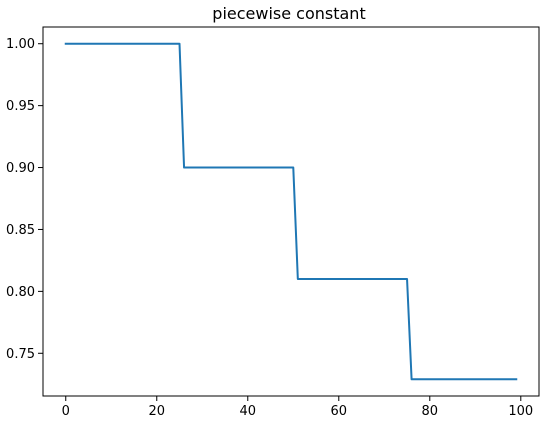 The width and height of the screenshot is (545, 422). Describe the element at coordinates (20, 230) in the screenshot. I see `y-tick-label: 0.85` at that location.